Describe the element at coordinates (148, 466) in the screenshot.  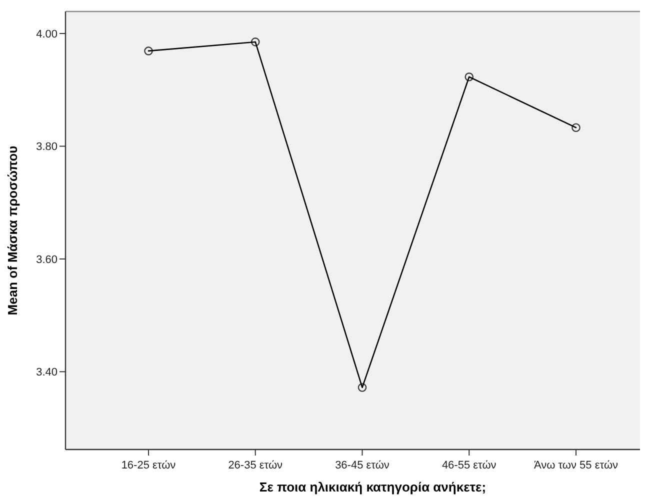
I see `x-tick-label: 16-25 ετών` at that location.